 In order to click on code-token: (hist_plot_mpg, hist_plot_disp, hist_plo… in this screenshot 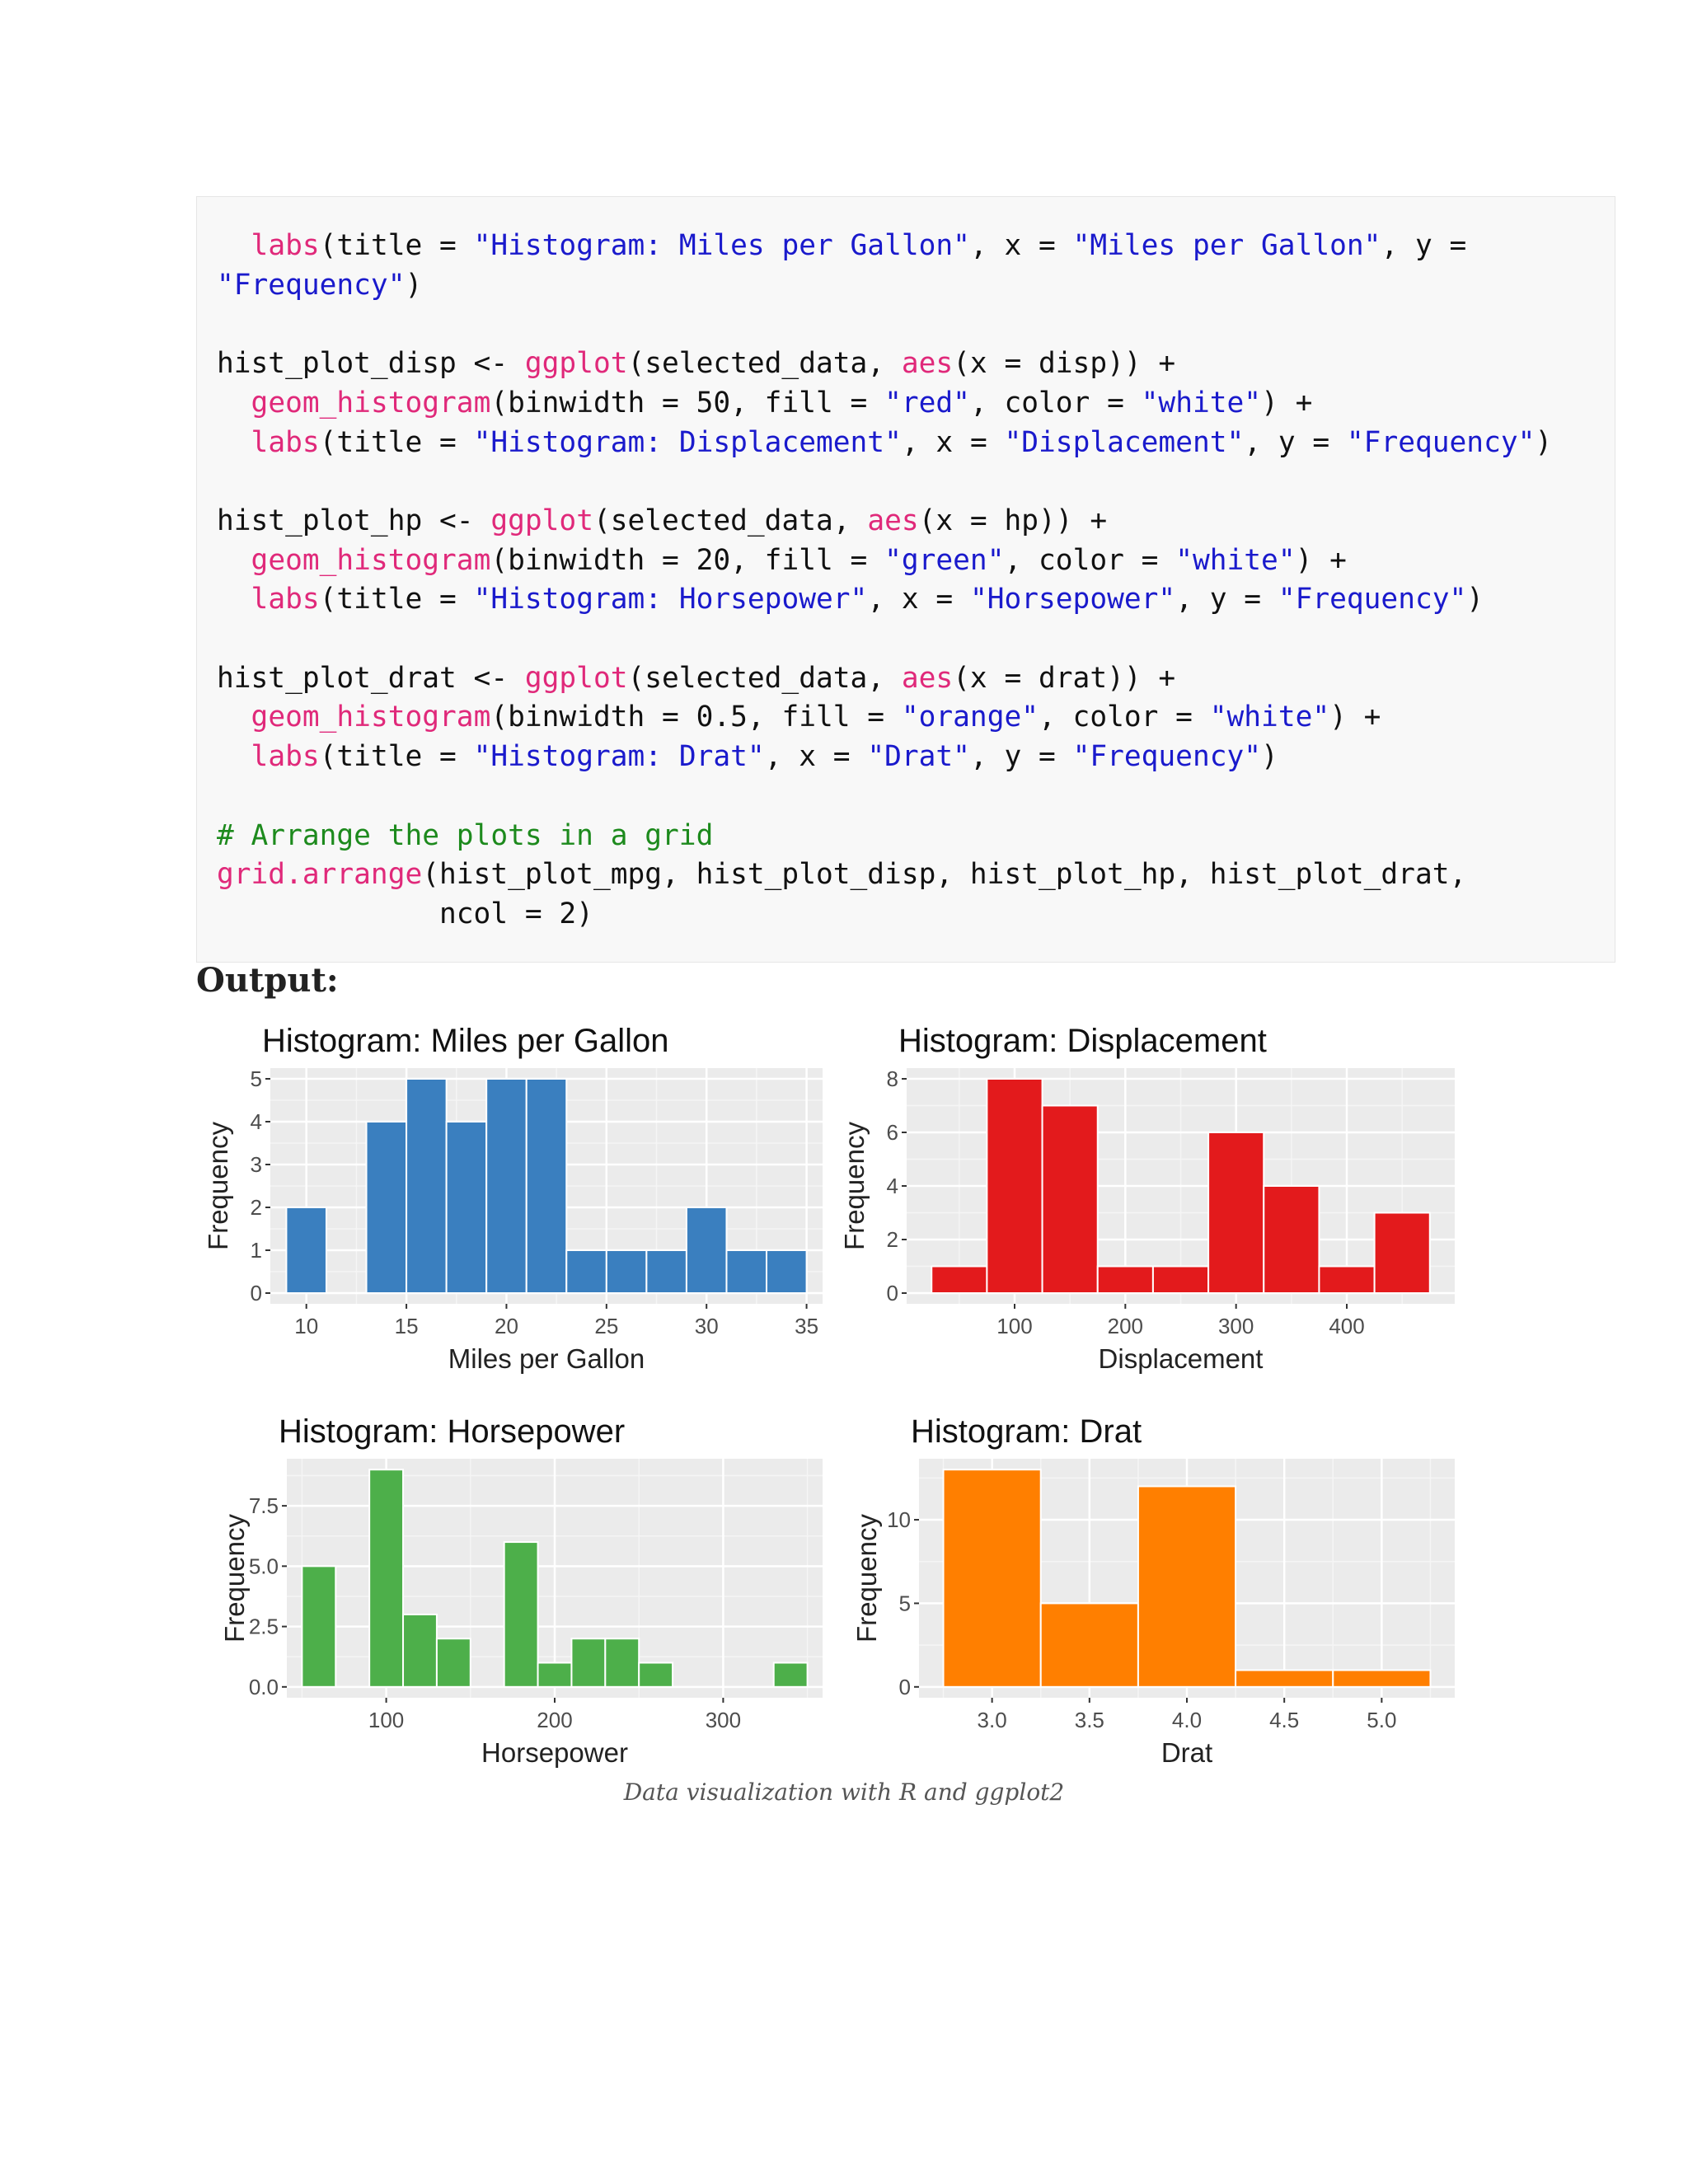, I will do `click(944, 875)`.